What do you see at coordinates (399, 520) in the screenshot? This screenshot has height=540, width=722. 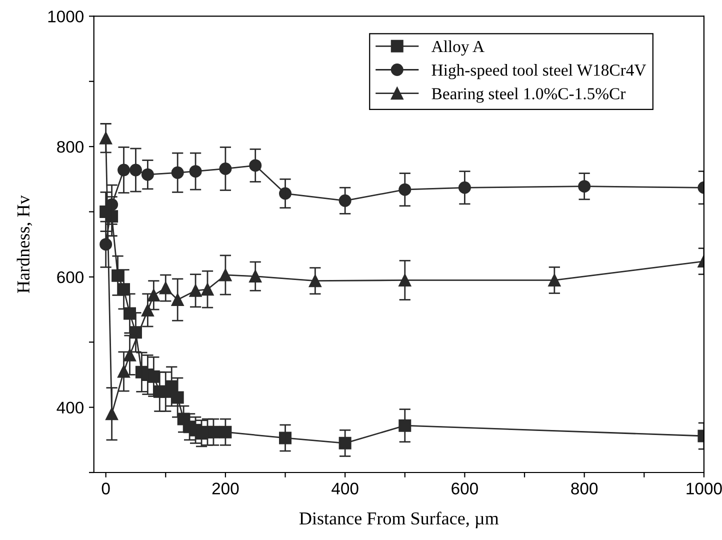 I see `x-axis-title: Distance From Surface, µm` at bounding box center [399, 520].